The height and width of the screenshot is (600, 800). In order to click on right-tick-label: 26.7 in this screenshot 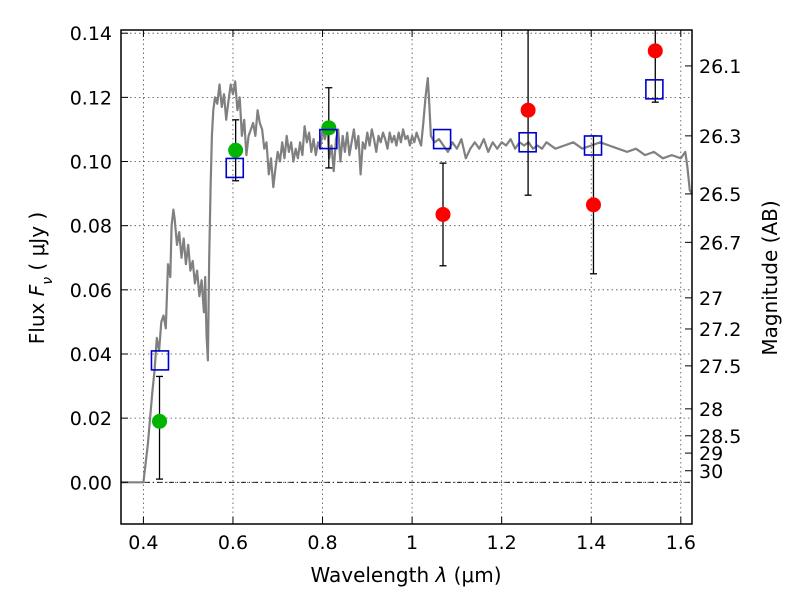, I will do `click(720, 243)`.